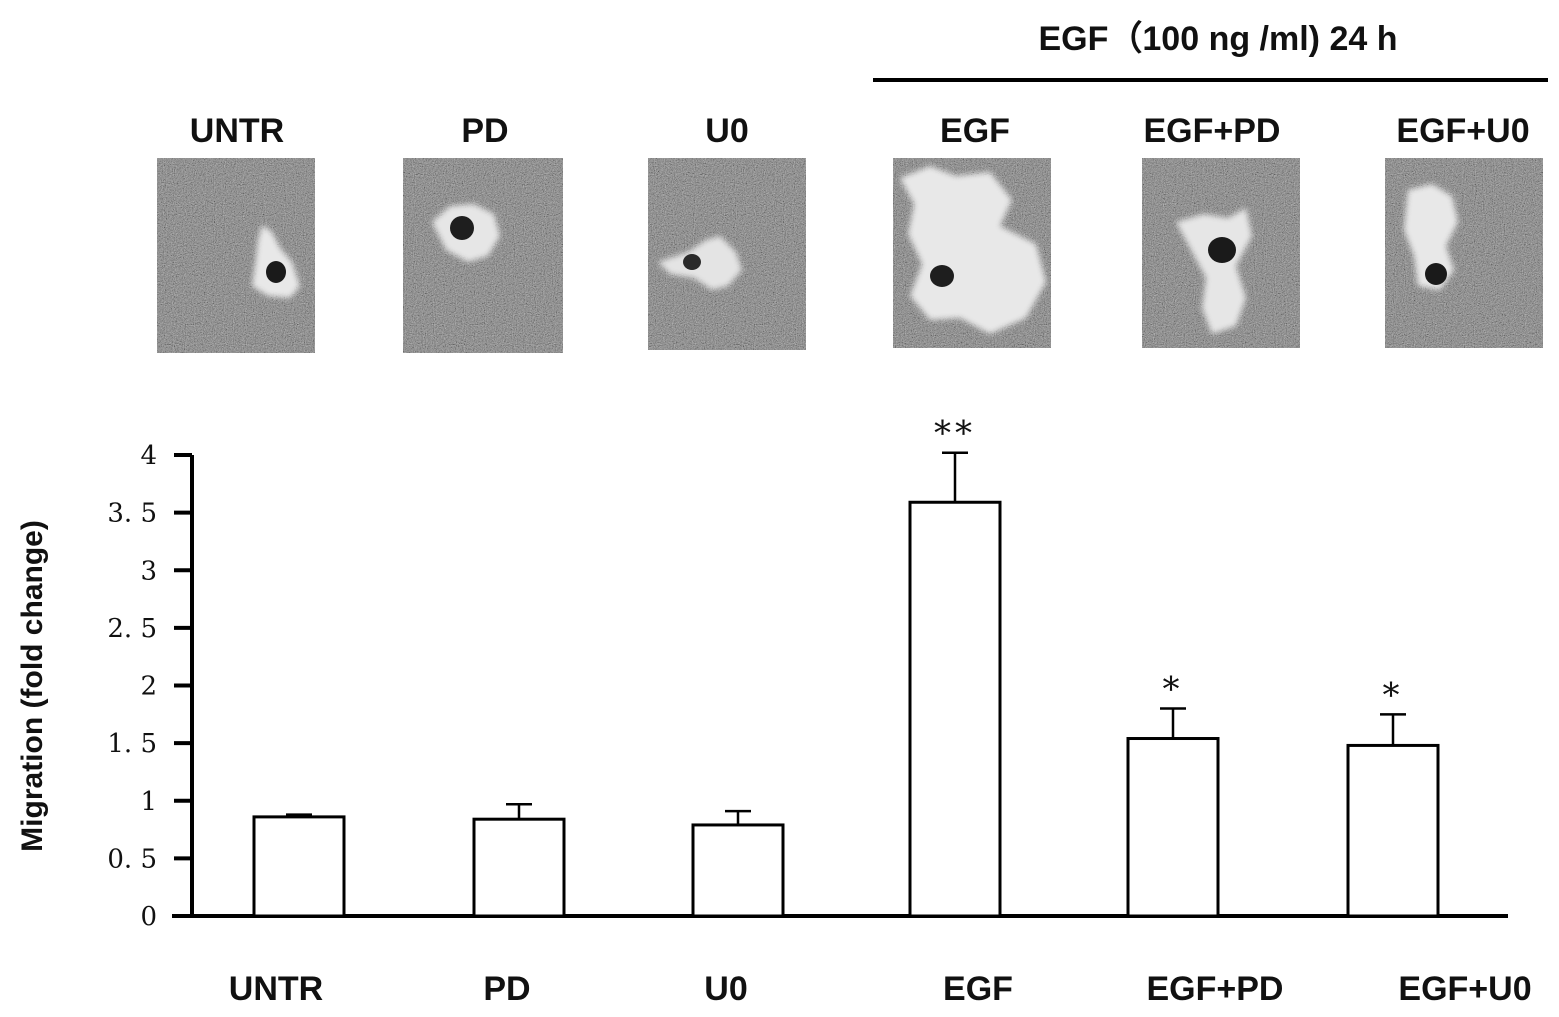  What do you see at coordinates (880, 989) in the screenshot?
I see `x-tick-labels: UNTR PD U0 EGF EGF+PD EGF+U0` at bounding box center [880, 989].